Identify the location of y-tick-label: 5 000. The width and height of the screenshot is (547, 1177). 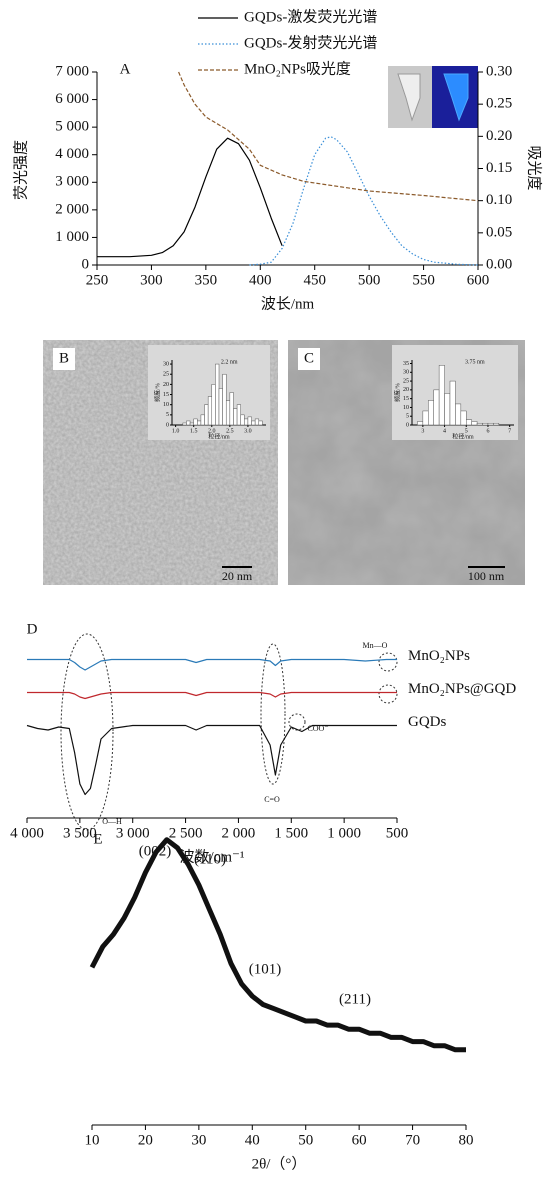
(72, 127).